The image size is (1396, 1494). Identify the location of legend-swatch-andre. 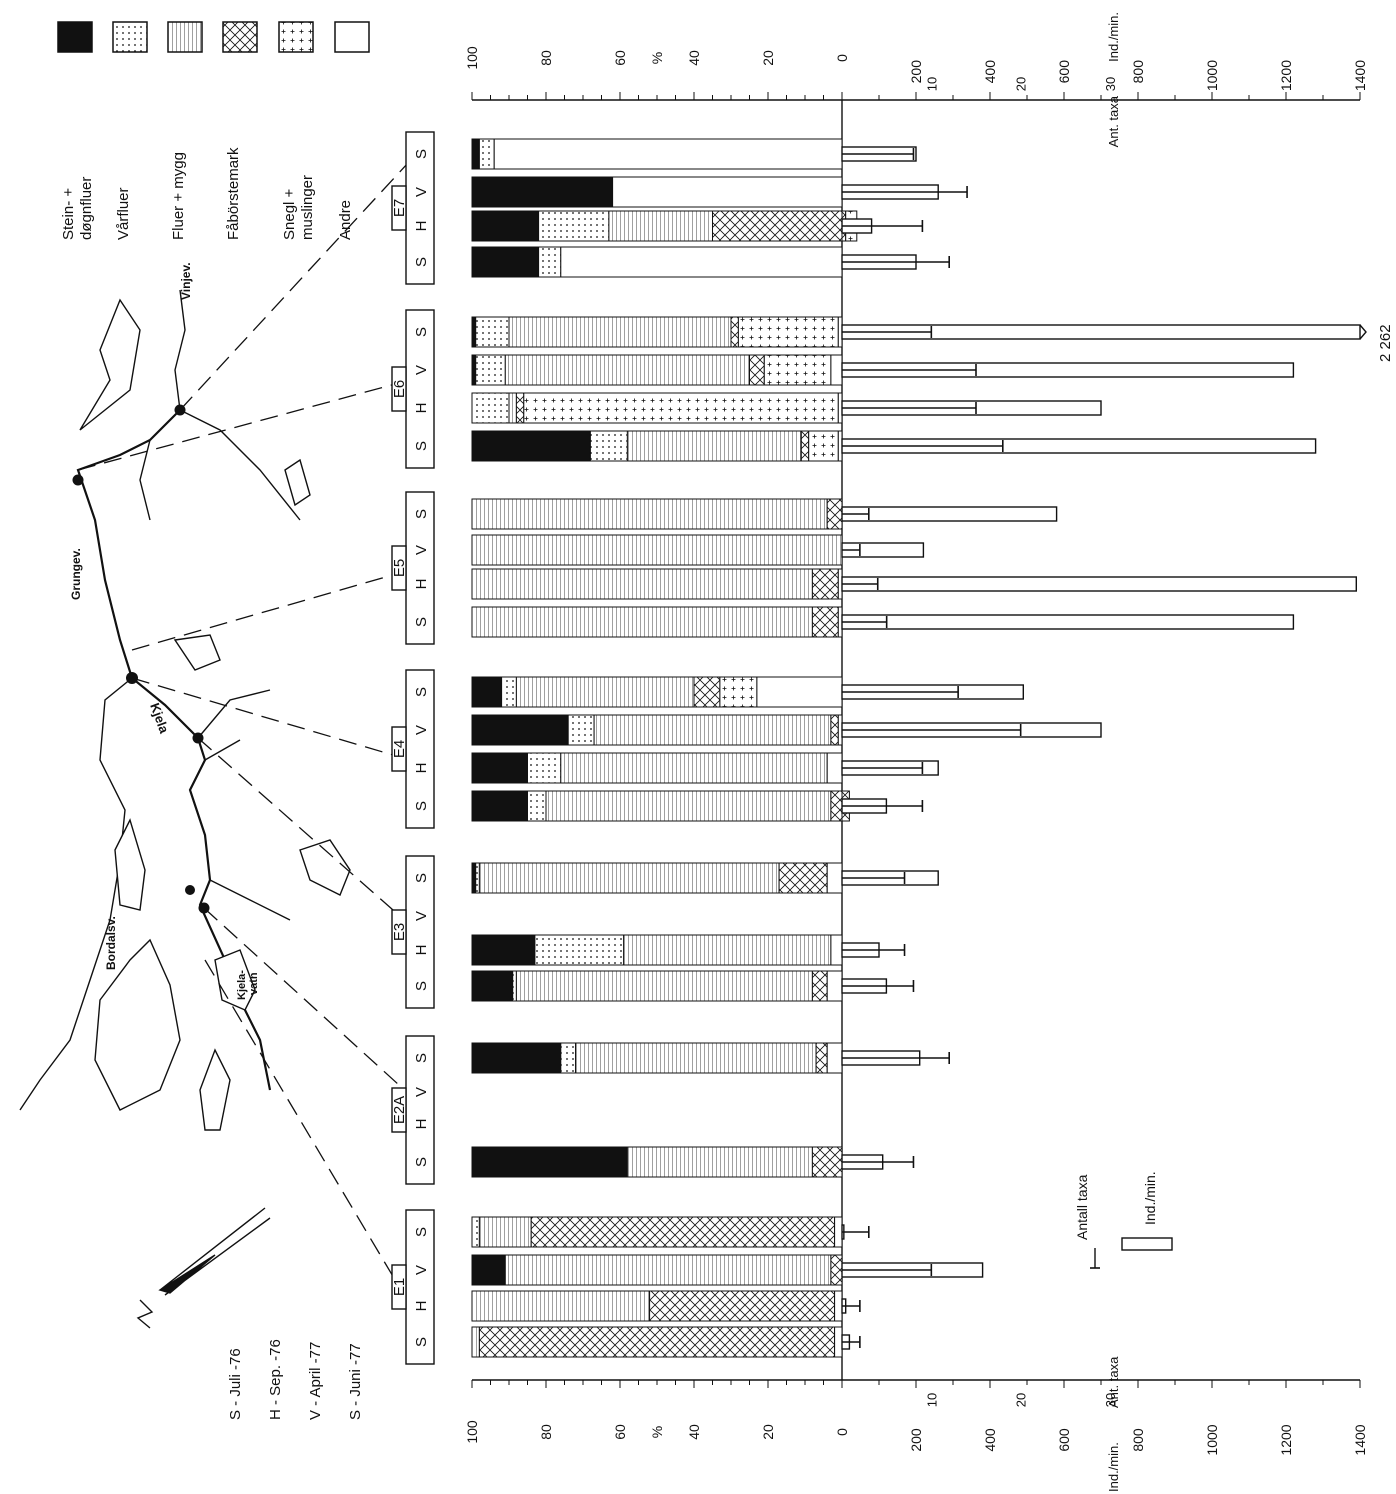
(352, 37).